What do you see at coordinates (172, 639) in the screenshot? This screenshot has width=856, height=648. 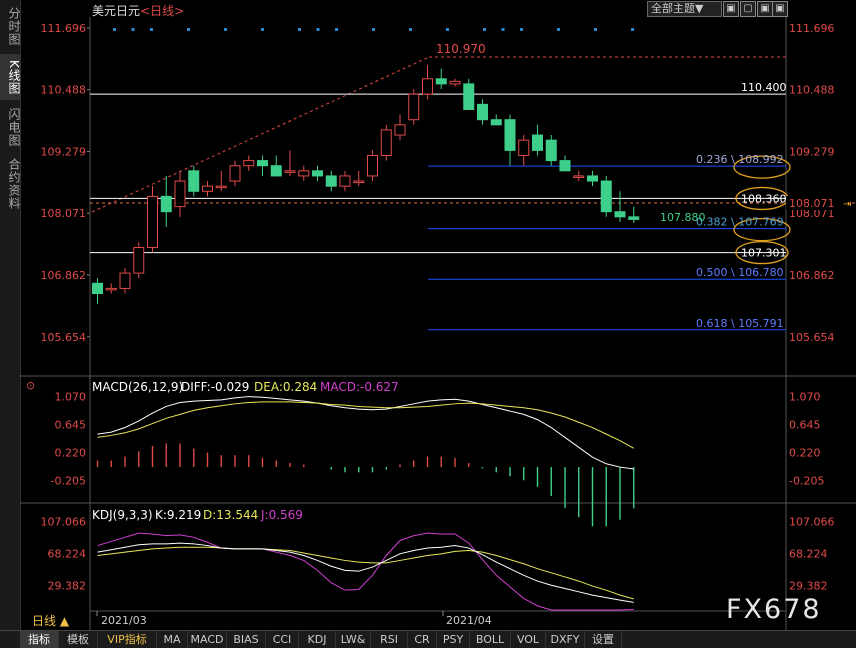 I see `tab-ma: MA` at bounding box center [172, 639].